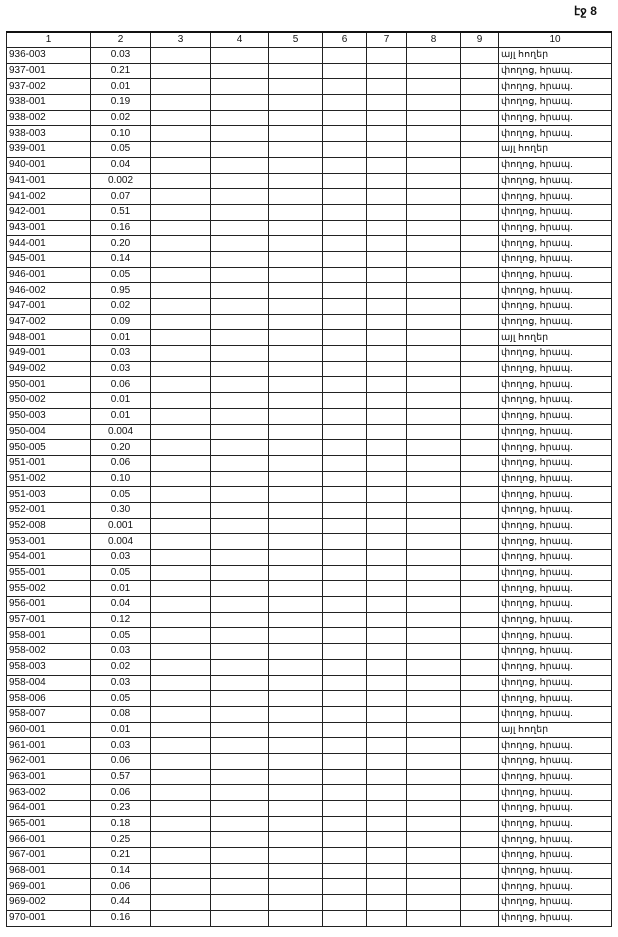 The image size is (618, 937). What do you see at coordinates (48, 165) in the screenshot?
I see `parcel-id-cell: 940-001` at bounding box center [48, 165].